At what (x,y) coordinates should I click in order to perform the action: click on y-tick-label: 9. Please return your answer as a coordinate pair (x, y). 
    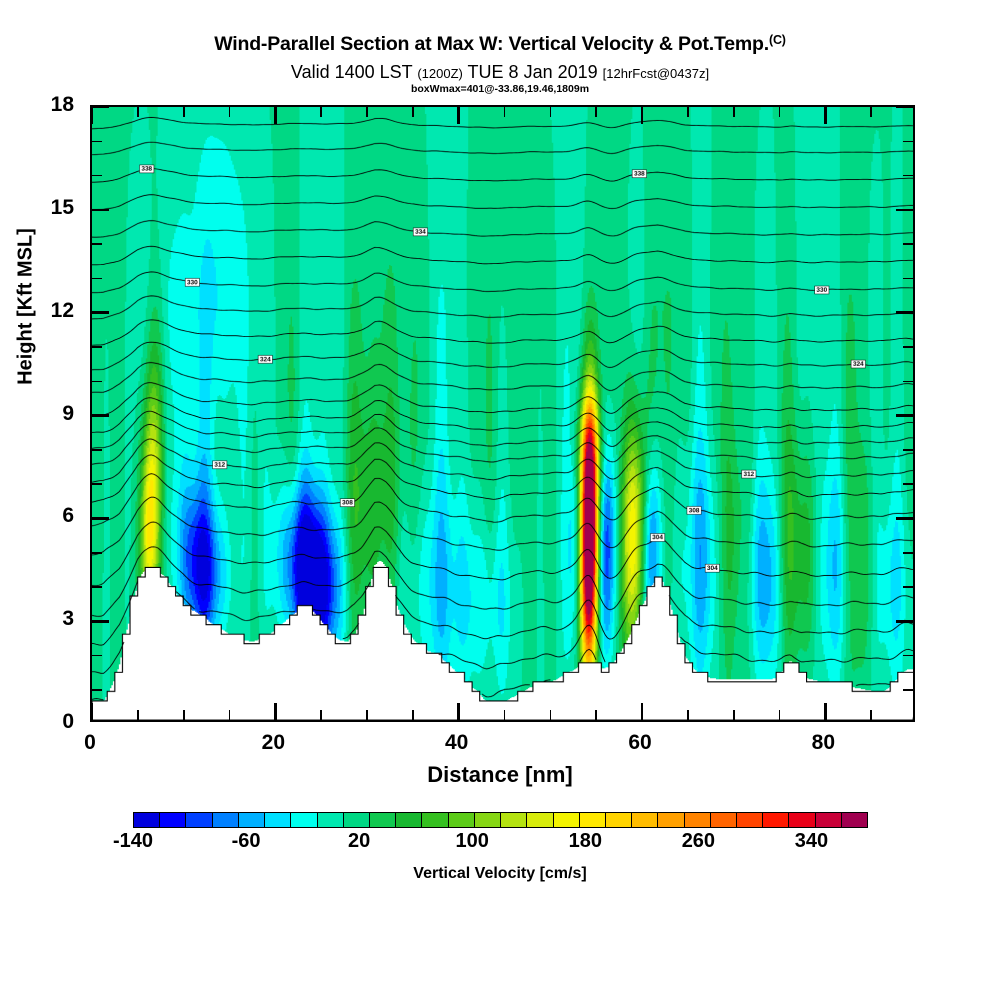
    Looking at the image, I should click on (68, 413).